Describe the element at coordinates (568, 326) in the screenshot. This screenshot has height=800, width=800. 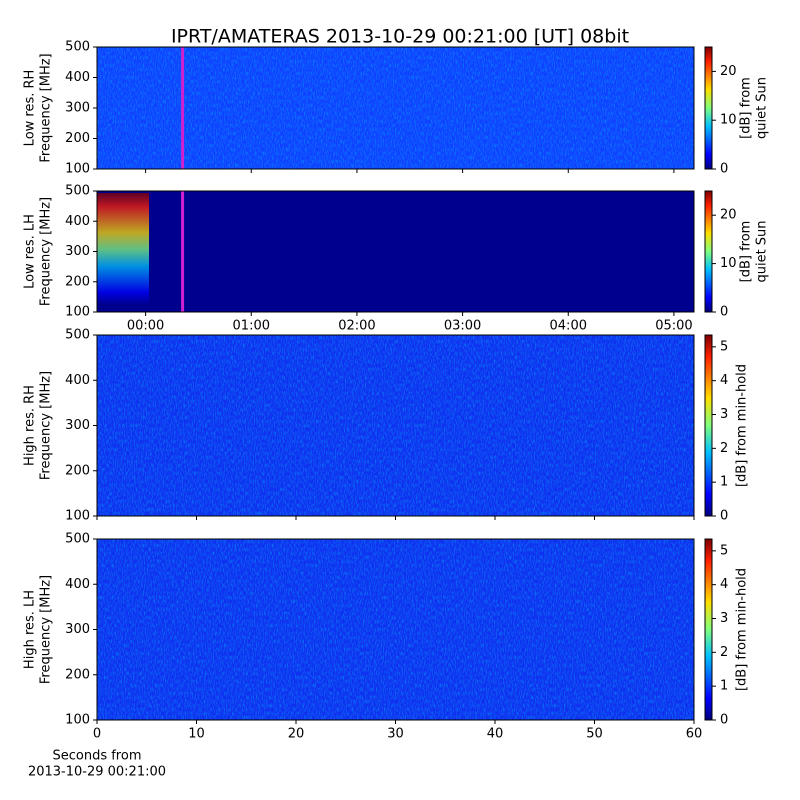
I see `x-tick-label: 04:00` at that location.